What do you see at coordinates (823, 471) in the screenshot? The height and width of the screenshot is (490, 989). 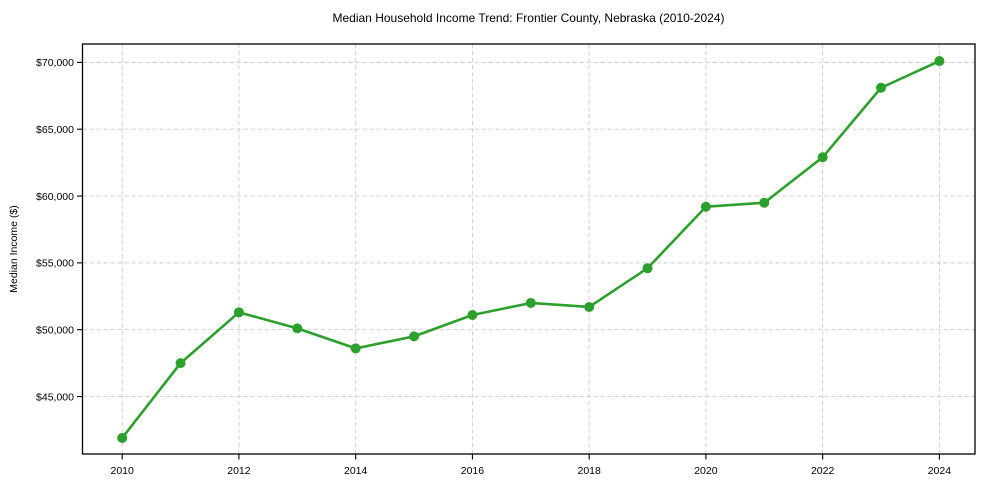 I see `x-tick-label: 2022` at bounding box center [823, 471].